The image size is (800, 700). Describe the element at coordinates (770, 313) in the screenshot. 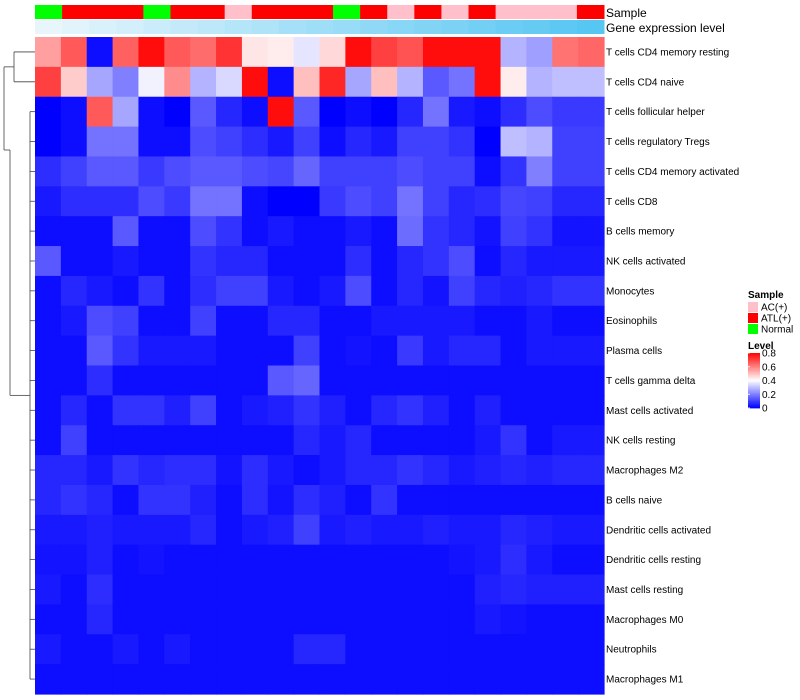

I see `sample-legend: Sample AC(+)ATL(+)Normal` at that location.